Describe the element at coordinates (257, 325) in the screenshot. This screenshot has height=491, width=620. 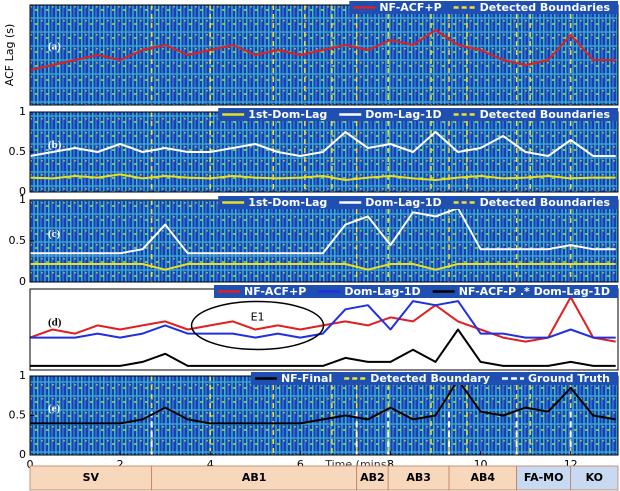
I see `annotation-ellipse` at that location.